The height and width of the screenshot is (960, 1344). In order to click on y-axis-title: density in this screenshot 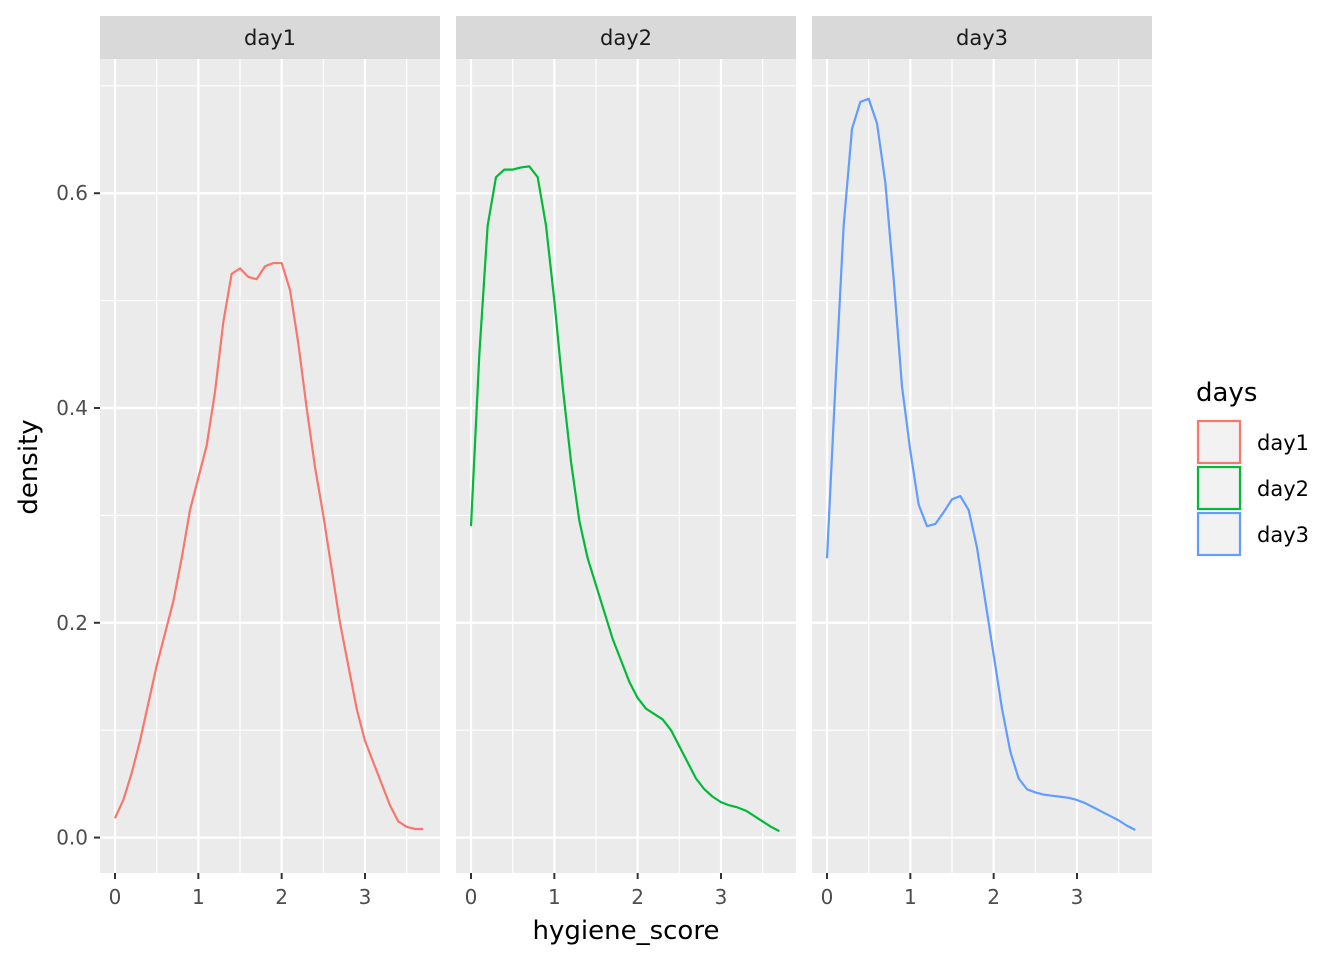, I will do `click(29, 466)`.